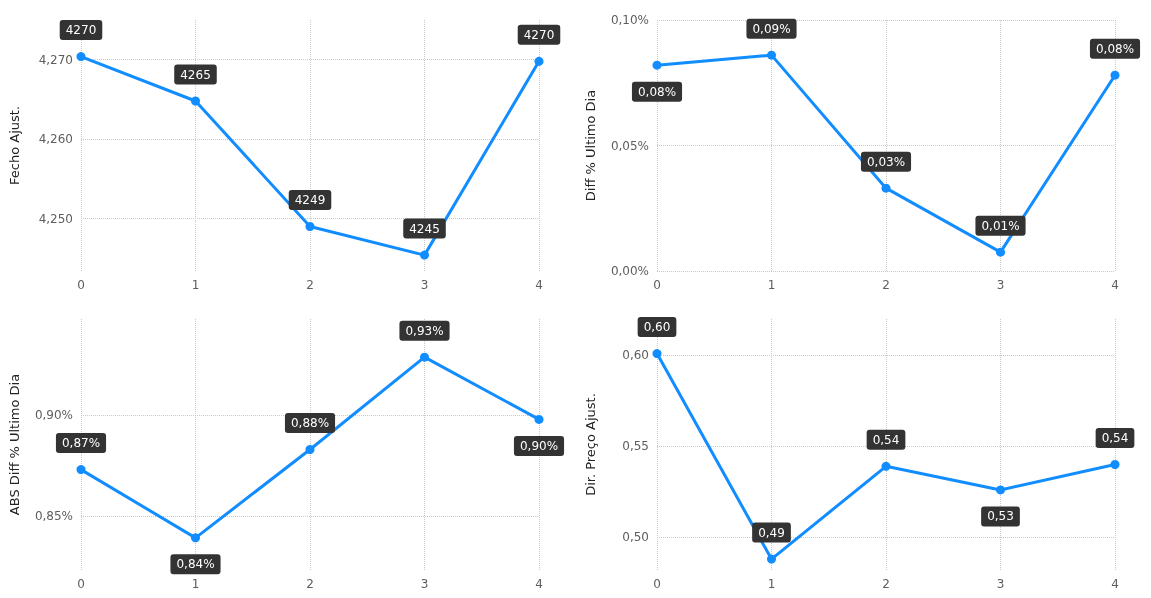  I want to click on data-label: 0,09%, so click(771, 28).